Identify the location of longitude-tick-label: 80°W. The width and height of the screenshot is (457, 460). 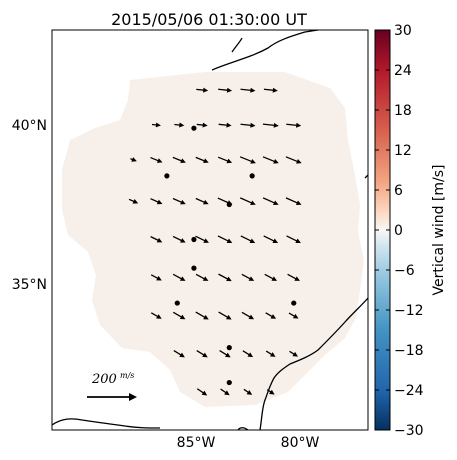
(300, 443).